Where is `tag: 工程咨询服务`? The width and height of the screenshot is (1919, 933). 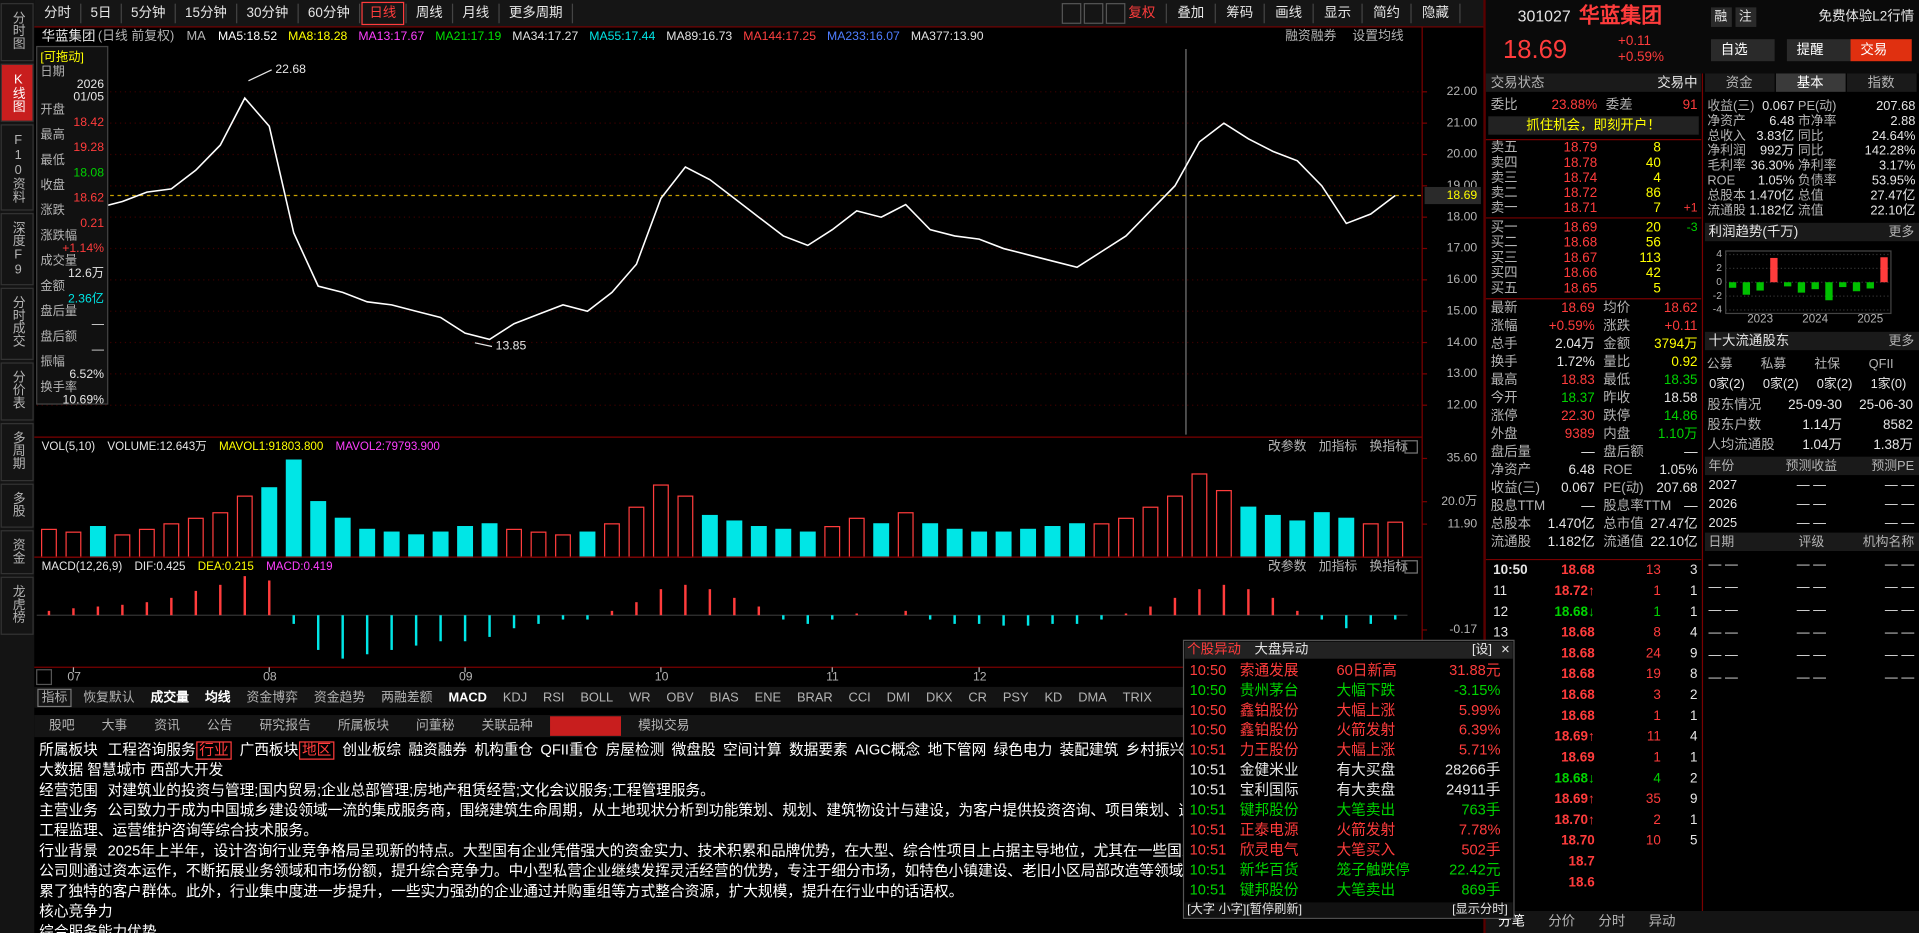 tag: 工程咨询服务 is located at coordinates (152, 749).